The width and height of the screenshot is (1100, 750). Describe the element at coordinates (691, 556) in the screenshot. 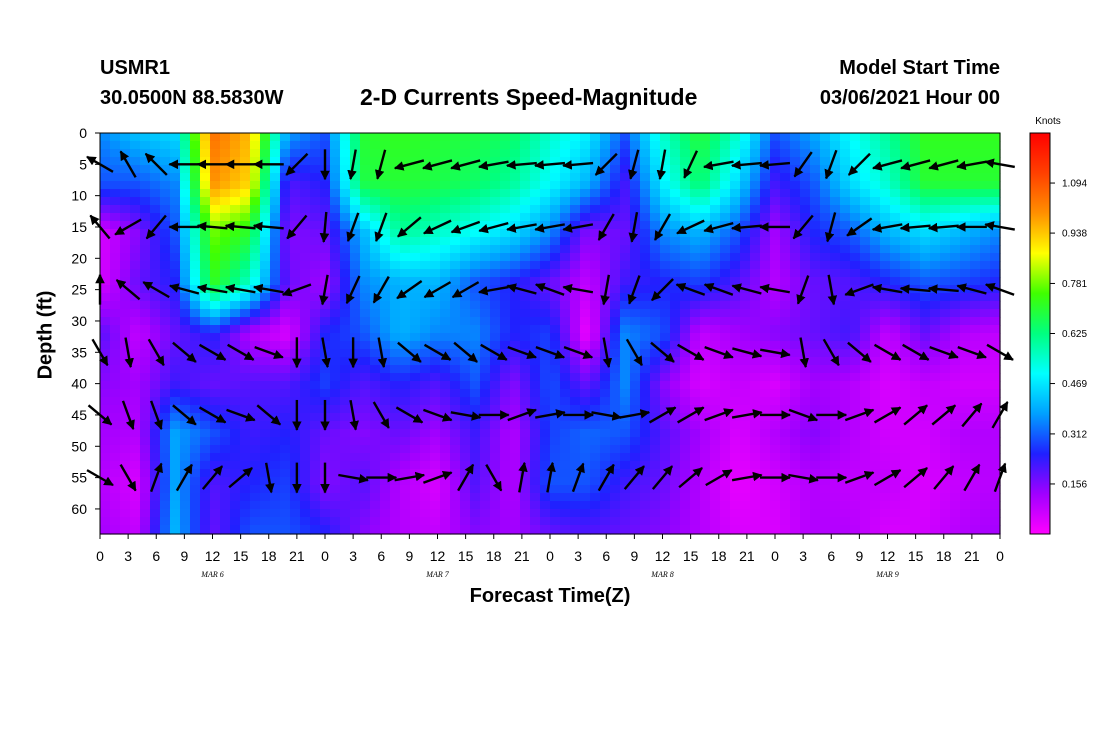

I see `x-tick-label: 15` at that location.